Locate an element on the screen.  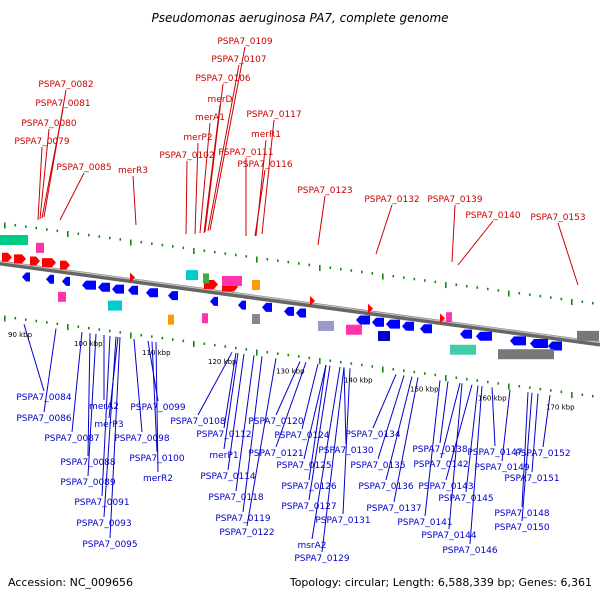
gene-label-bottom: PSPA7_0084 is located at coordinates (44, 398).